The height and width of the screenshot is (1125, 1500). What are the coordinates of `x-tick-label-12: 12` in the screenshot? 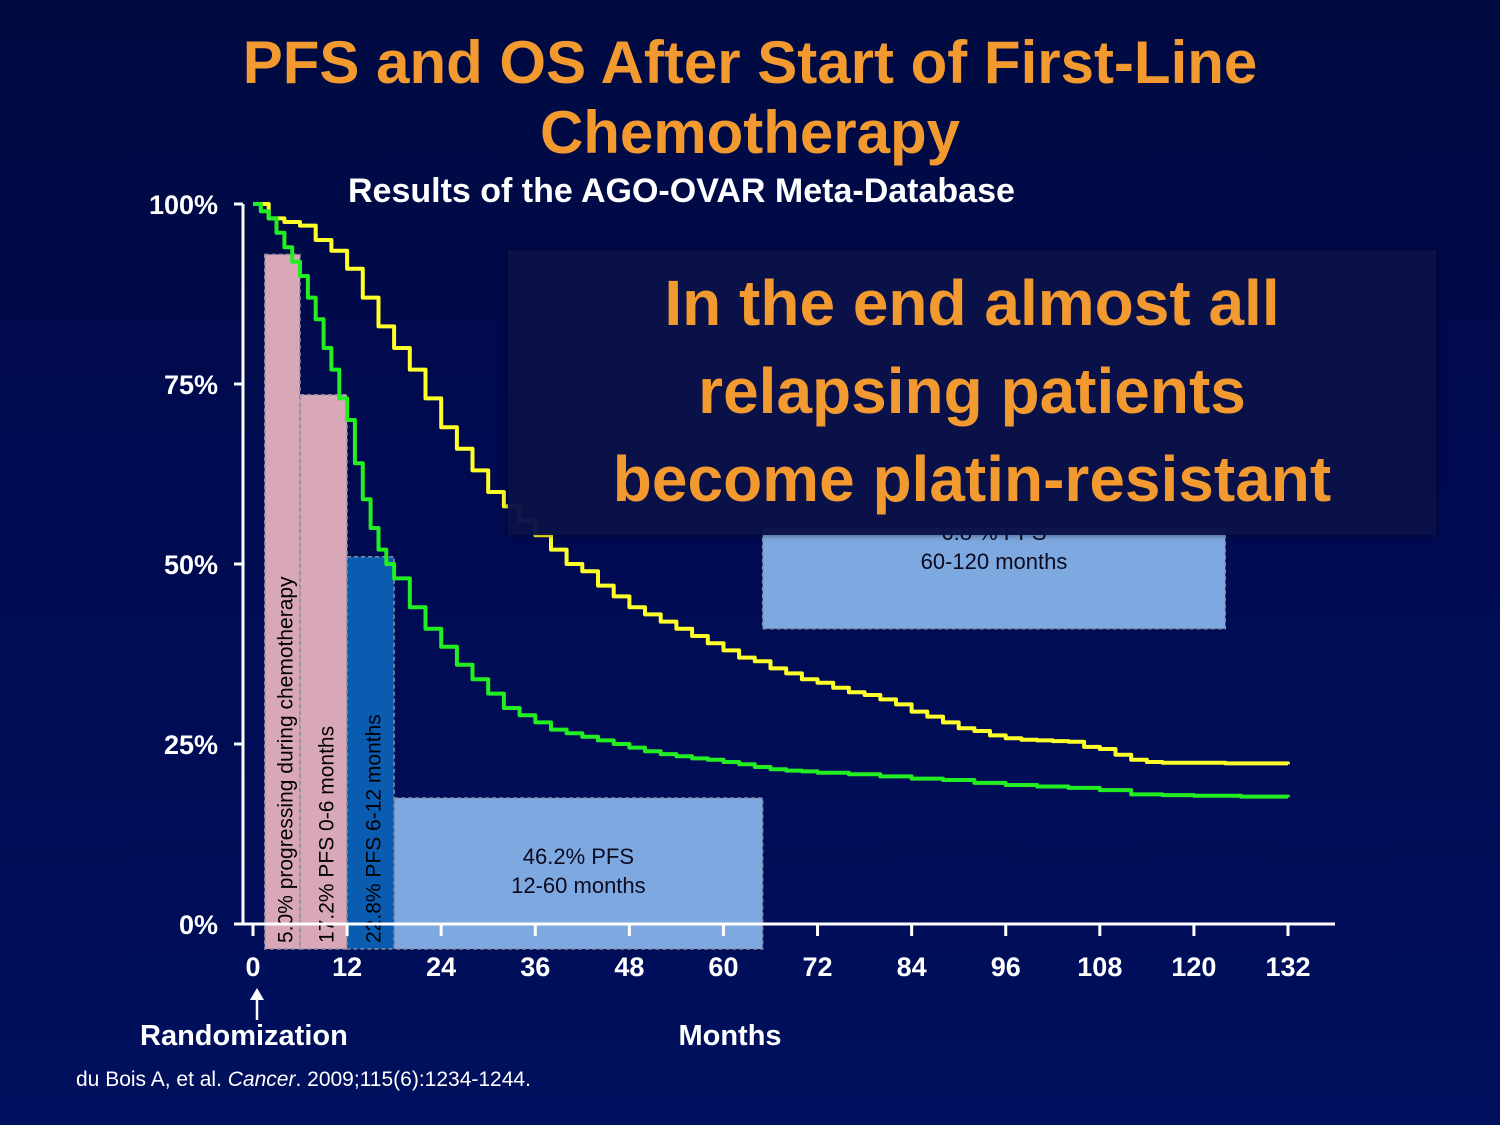 It's located at (347, 967).